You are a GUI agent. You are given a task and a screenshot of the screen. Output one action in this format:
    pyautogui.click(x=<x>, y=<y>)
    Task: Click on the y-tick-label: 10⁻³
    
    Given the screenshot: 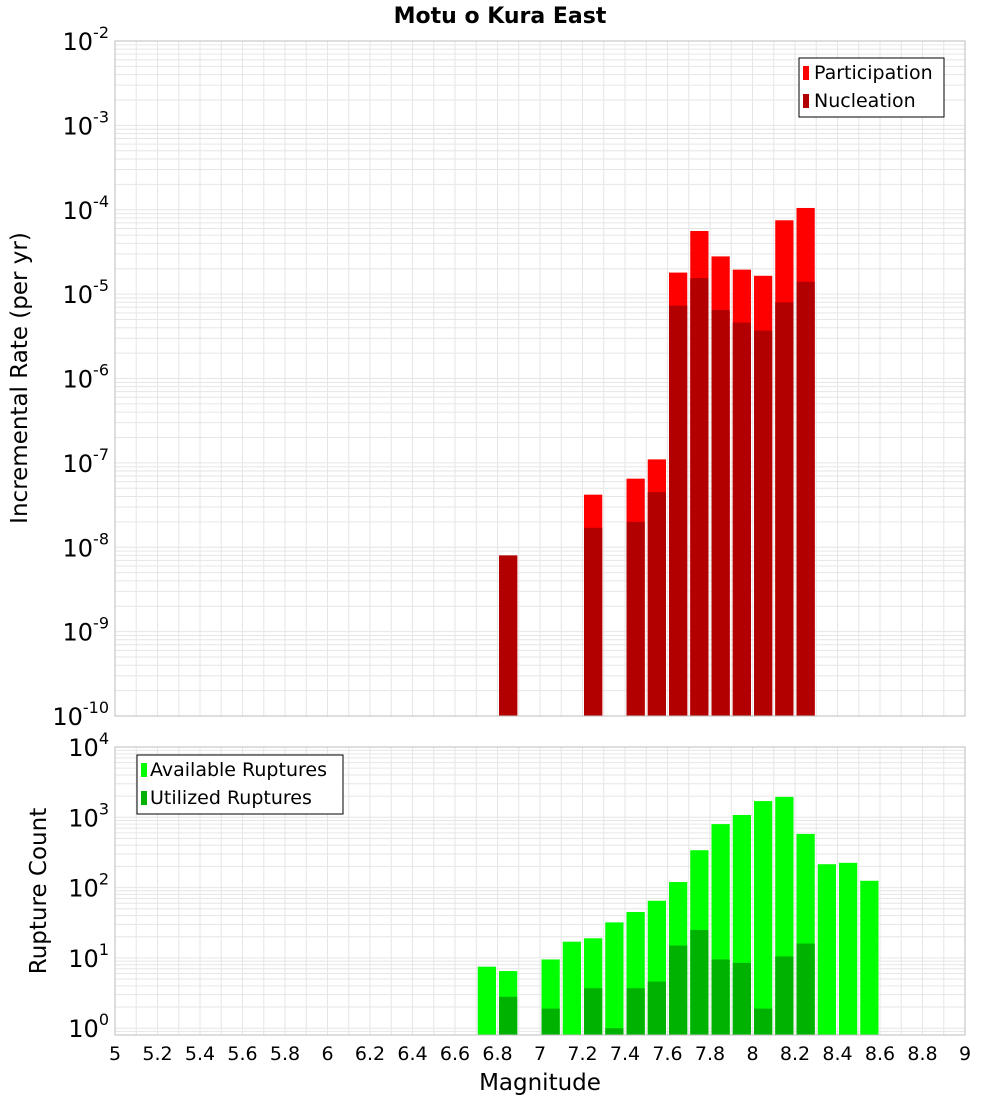 What is the action you would take?
    pyautogui.click(x=86, y=123)
    